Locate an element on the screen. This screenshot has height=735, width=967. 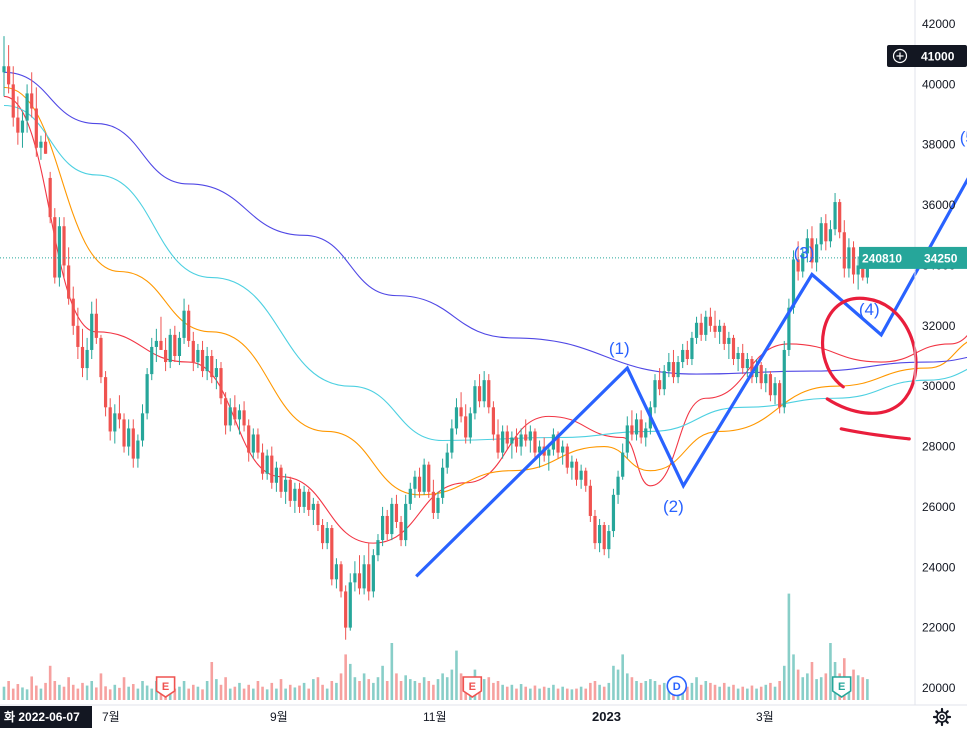
price-tick-label: 42000 is located at coordinates (939, 24).